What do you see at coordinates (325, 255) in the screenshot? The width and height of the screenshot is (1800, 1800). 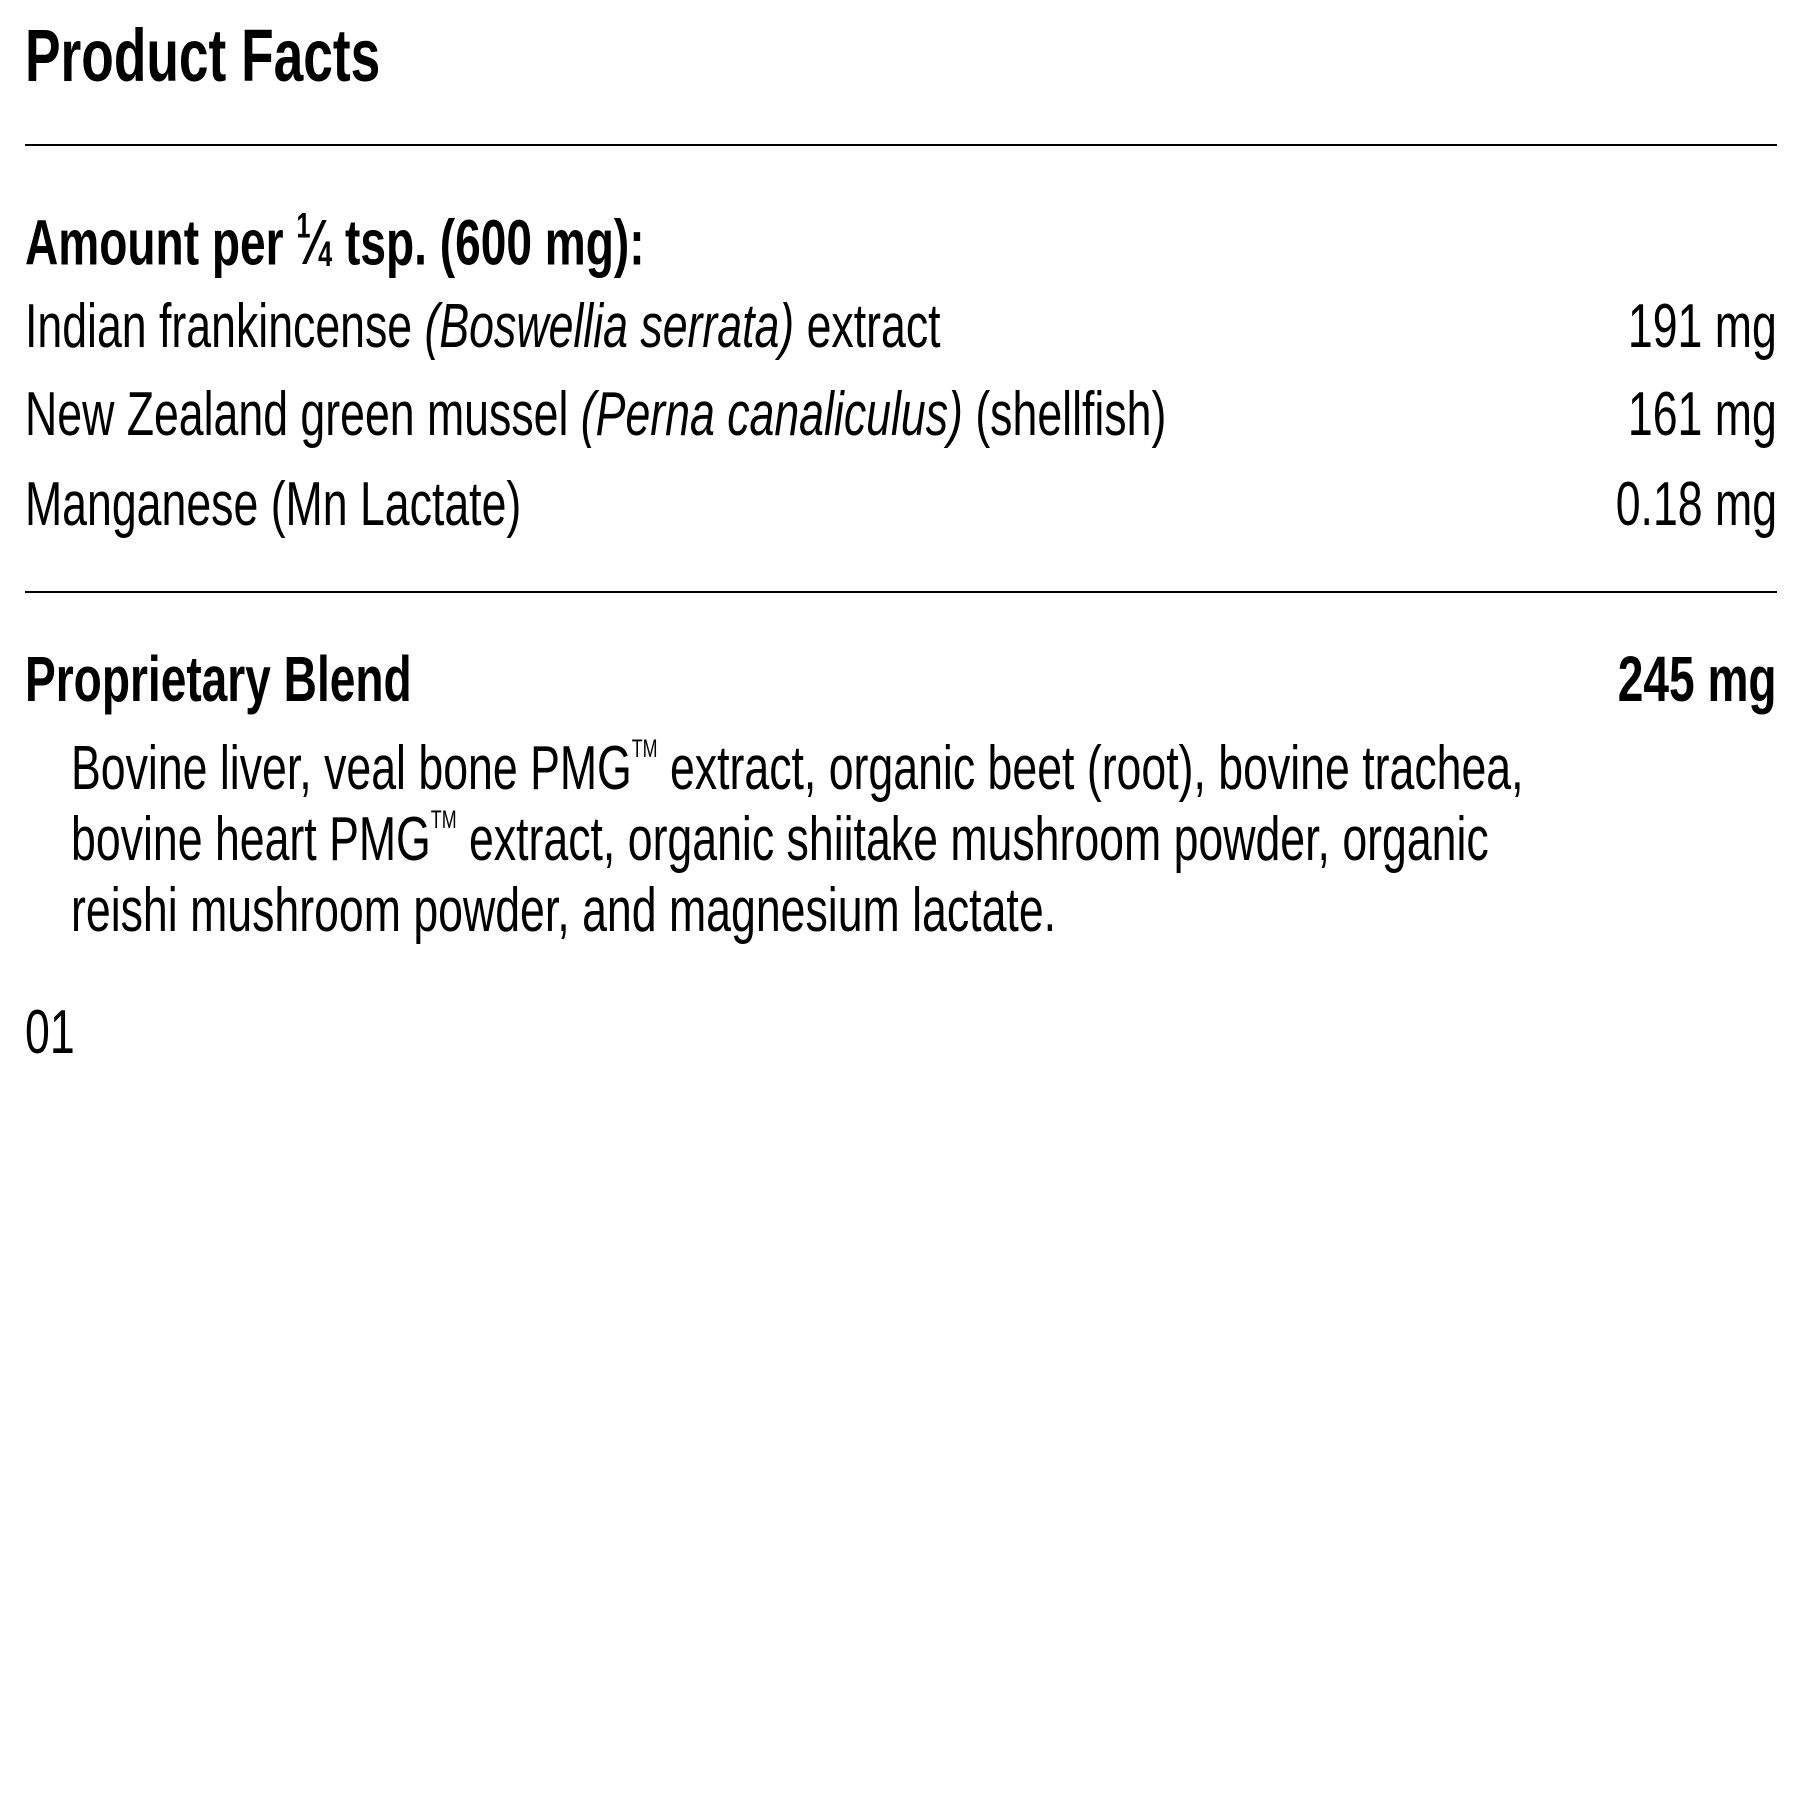 I see `fraction-denominator: 4` at bounding box center [325, 255].